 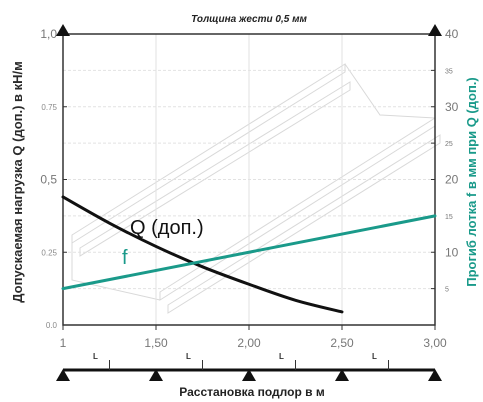 What do you see at coordinates (249, 19) in the screenshot?
I see `chart-title: Толщина жести 0,5 мм` at bounding box center [249, 19].